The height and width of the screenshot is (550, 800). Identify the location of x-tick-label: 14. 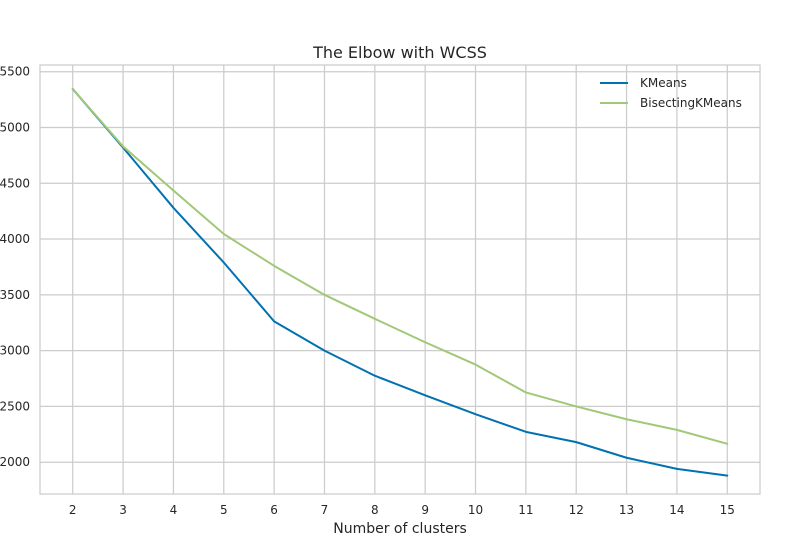
(676, 510).